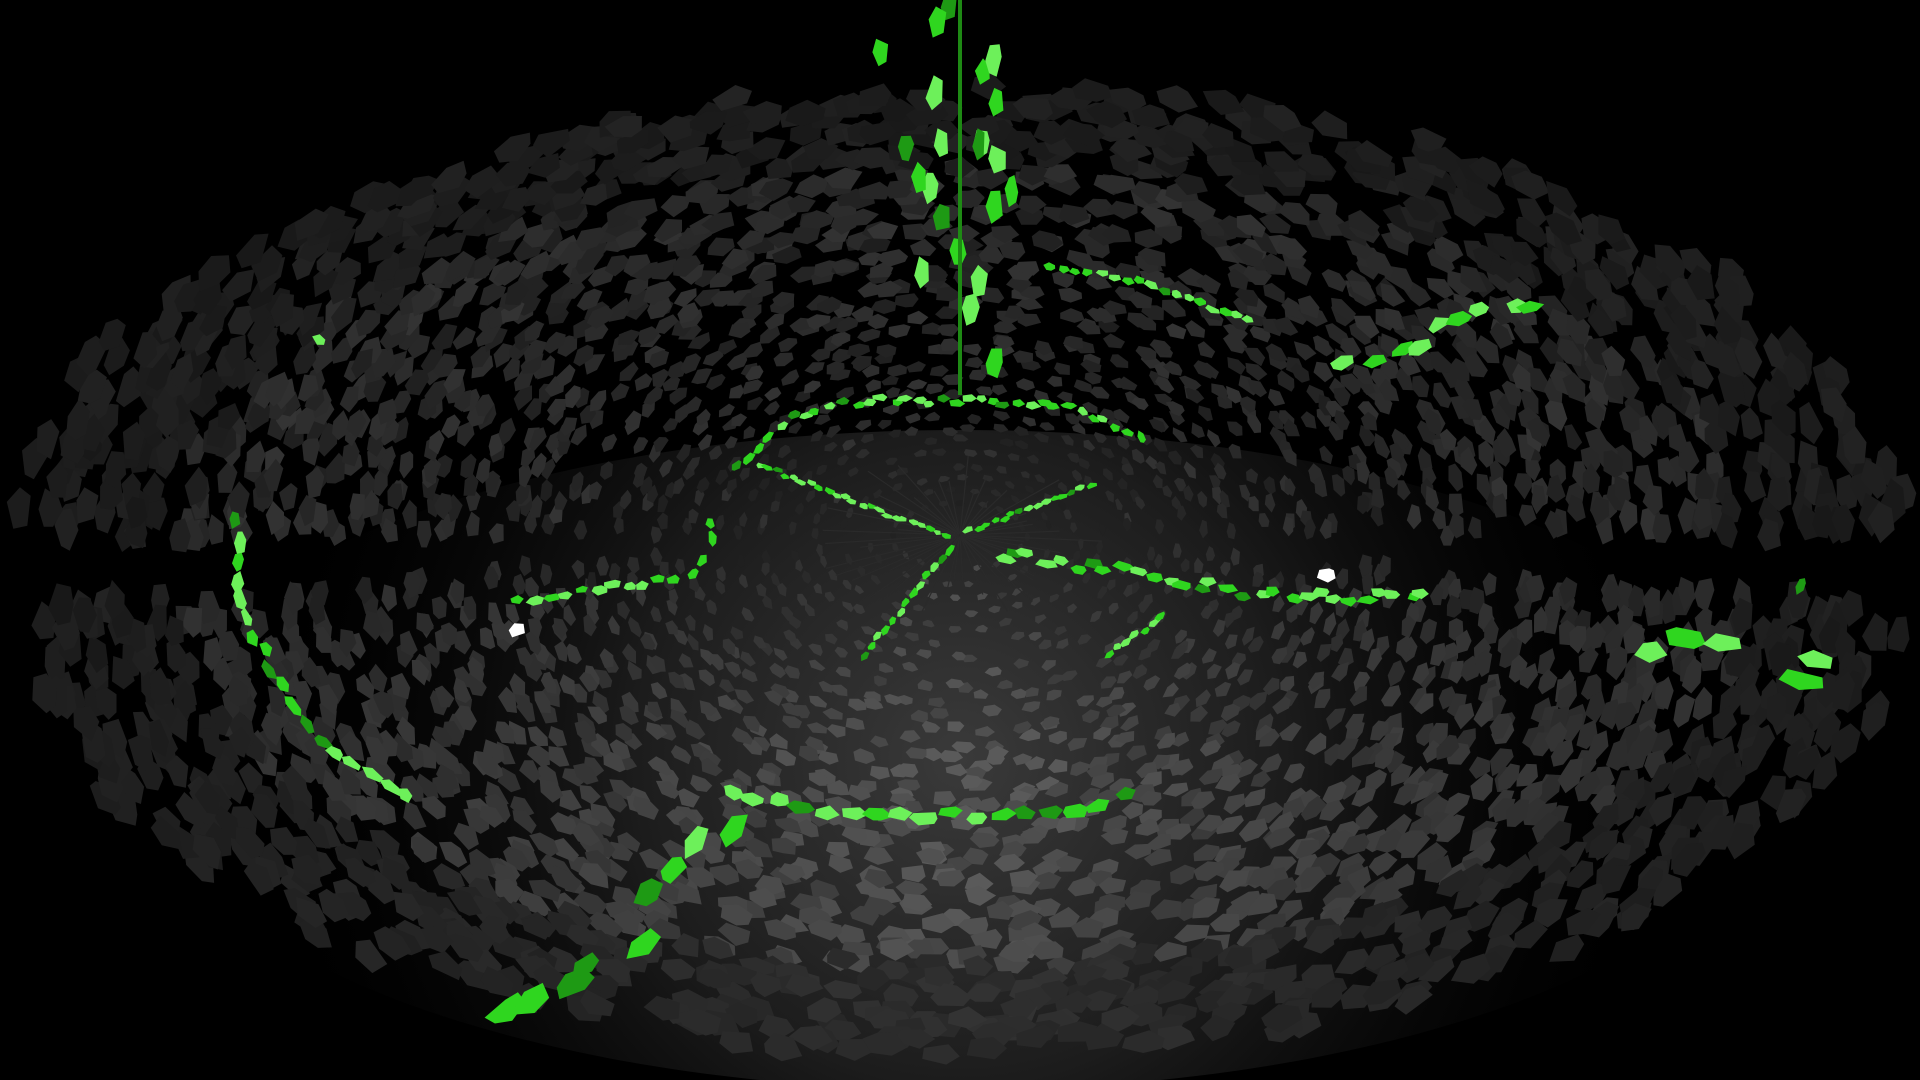  I want to click on trail-cell-upper-right, so click(1075, 271).